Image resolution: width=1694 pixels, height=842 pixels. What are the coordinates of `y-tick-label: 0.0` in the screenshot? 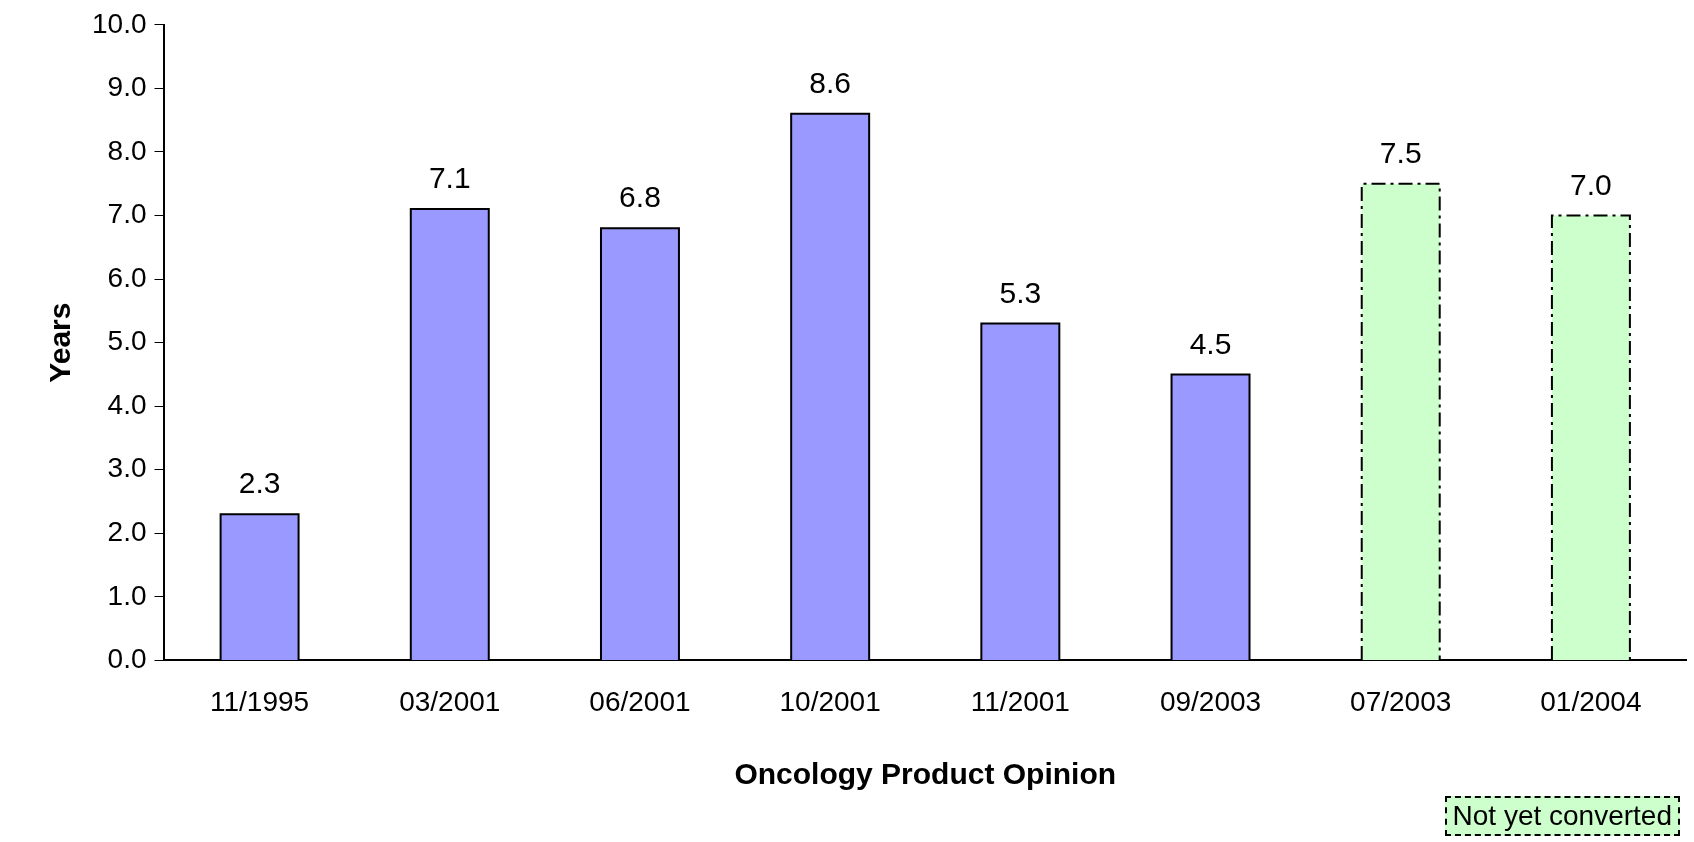 It's located at (127, 659).